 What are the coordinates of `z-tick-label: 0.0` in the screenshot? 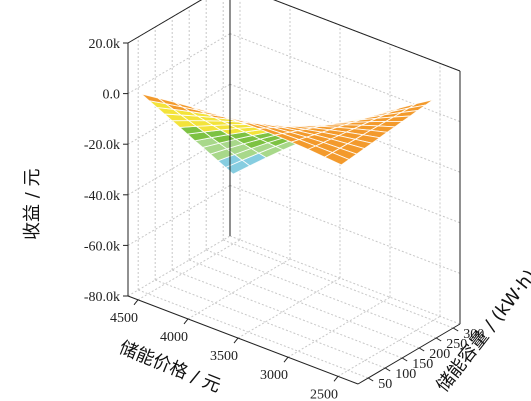 It's located at (112, 95).